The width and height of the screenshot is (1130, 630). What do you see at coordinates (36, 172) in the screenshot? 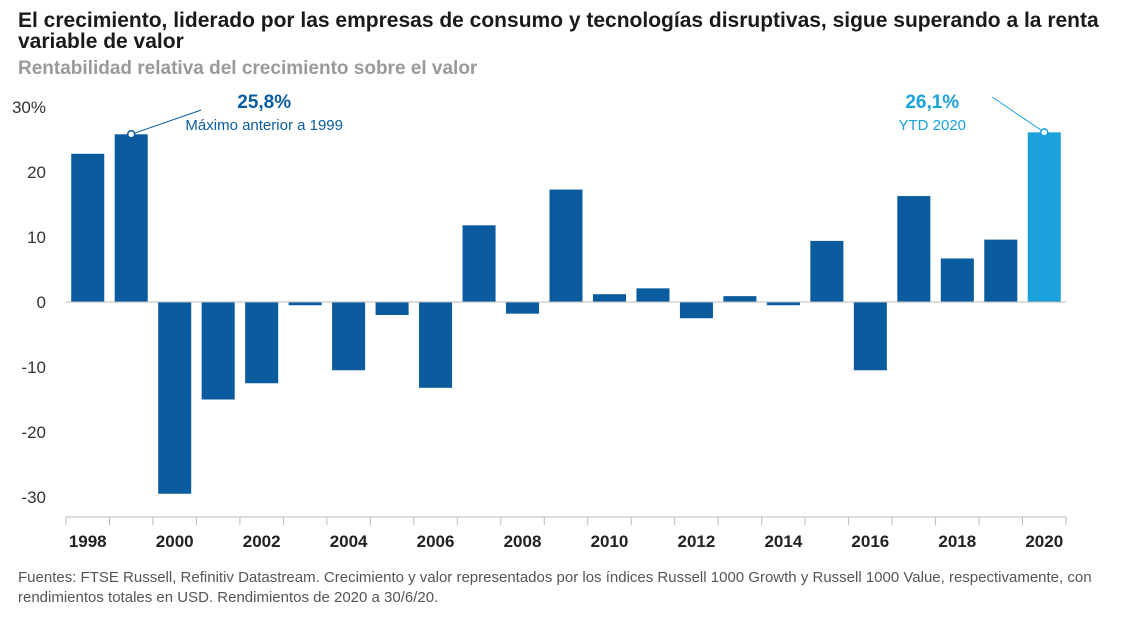
I see `y-tick-label: 20` at bounding box center [36, 172].